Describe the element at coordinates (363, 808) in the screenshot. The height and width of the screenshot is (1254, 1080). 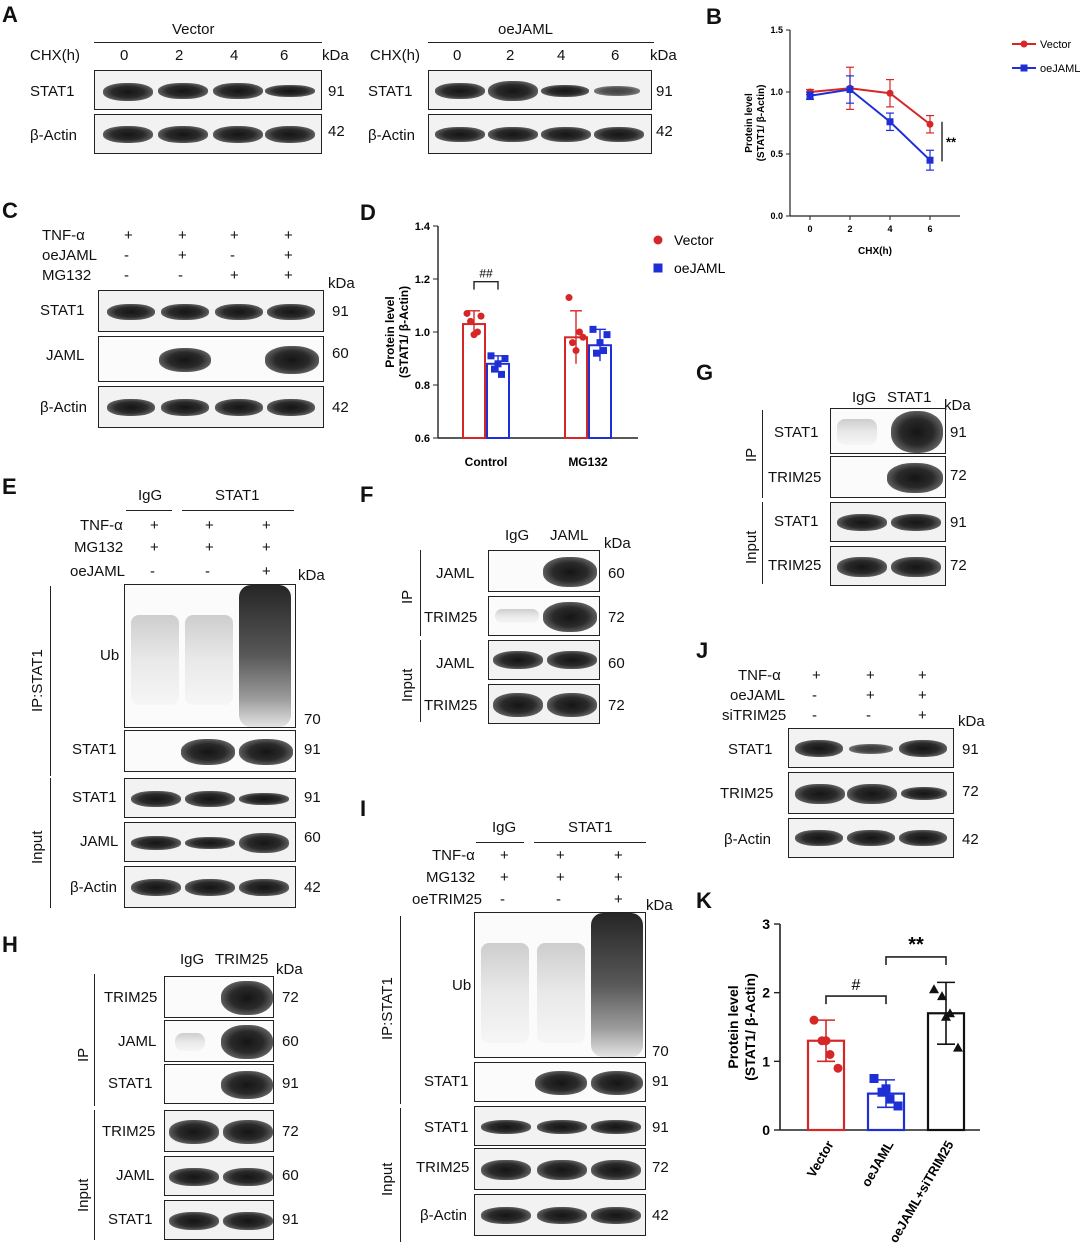
I see `panel-label-i: I` at that location.